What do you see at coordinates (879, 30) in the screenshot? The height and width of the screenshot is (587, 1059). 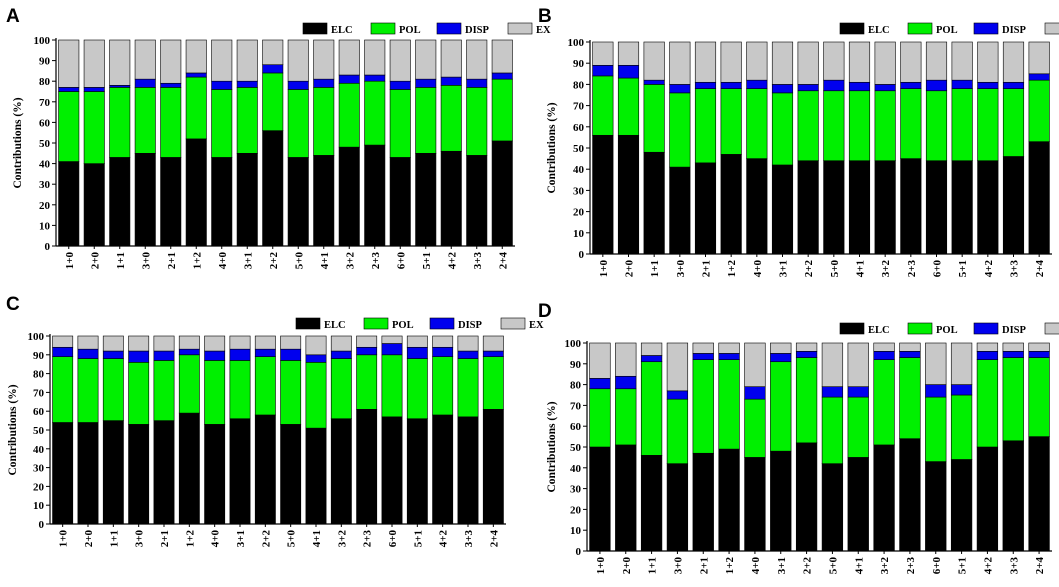 I see `legend-label-elc: ELC` at bounding box center [879, 30].